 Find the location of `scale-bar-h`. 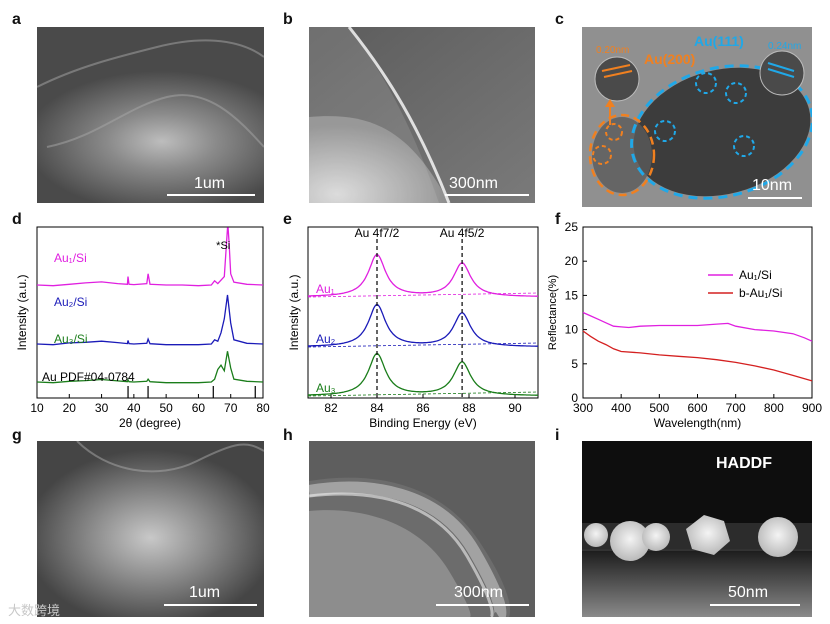

scale-bar-h is located at coordinates (482, 605).